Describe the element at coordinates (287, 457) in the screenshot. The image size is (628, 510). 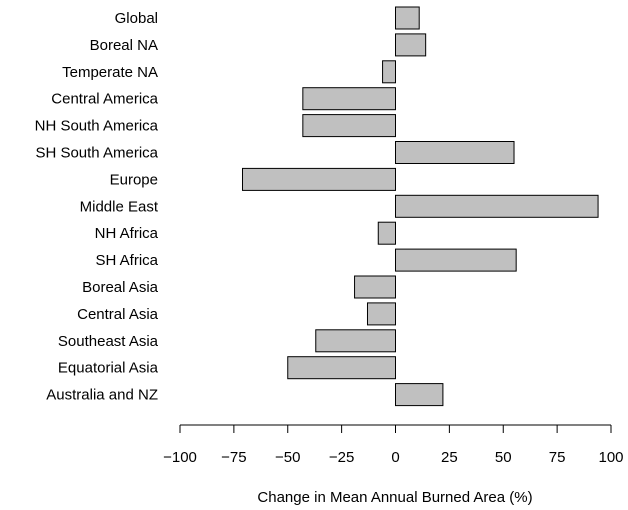
I see `x-tick-label: −50` at that location.